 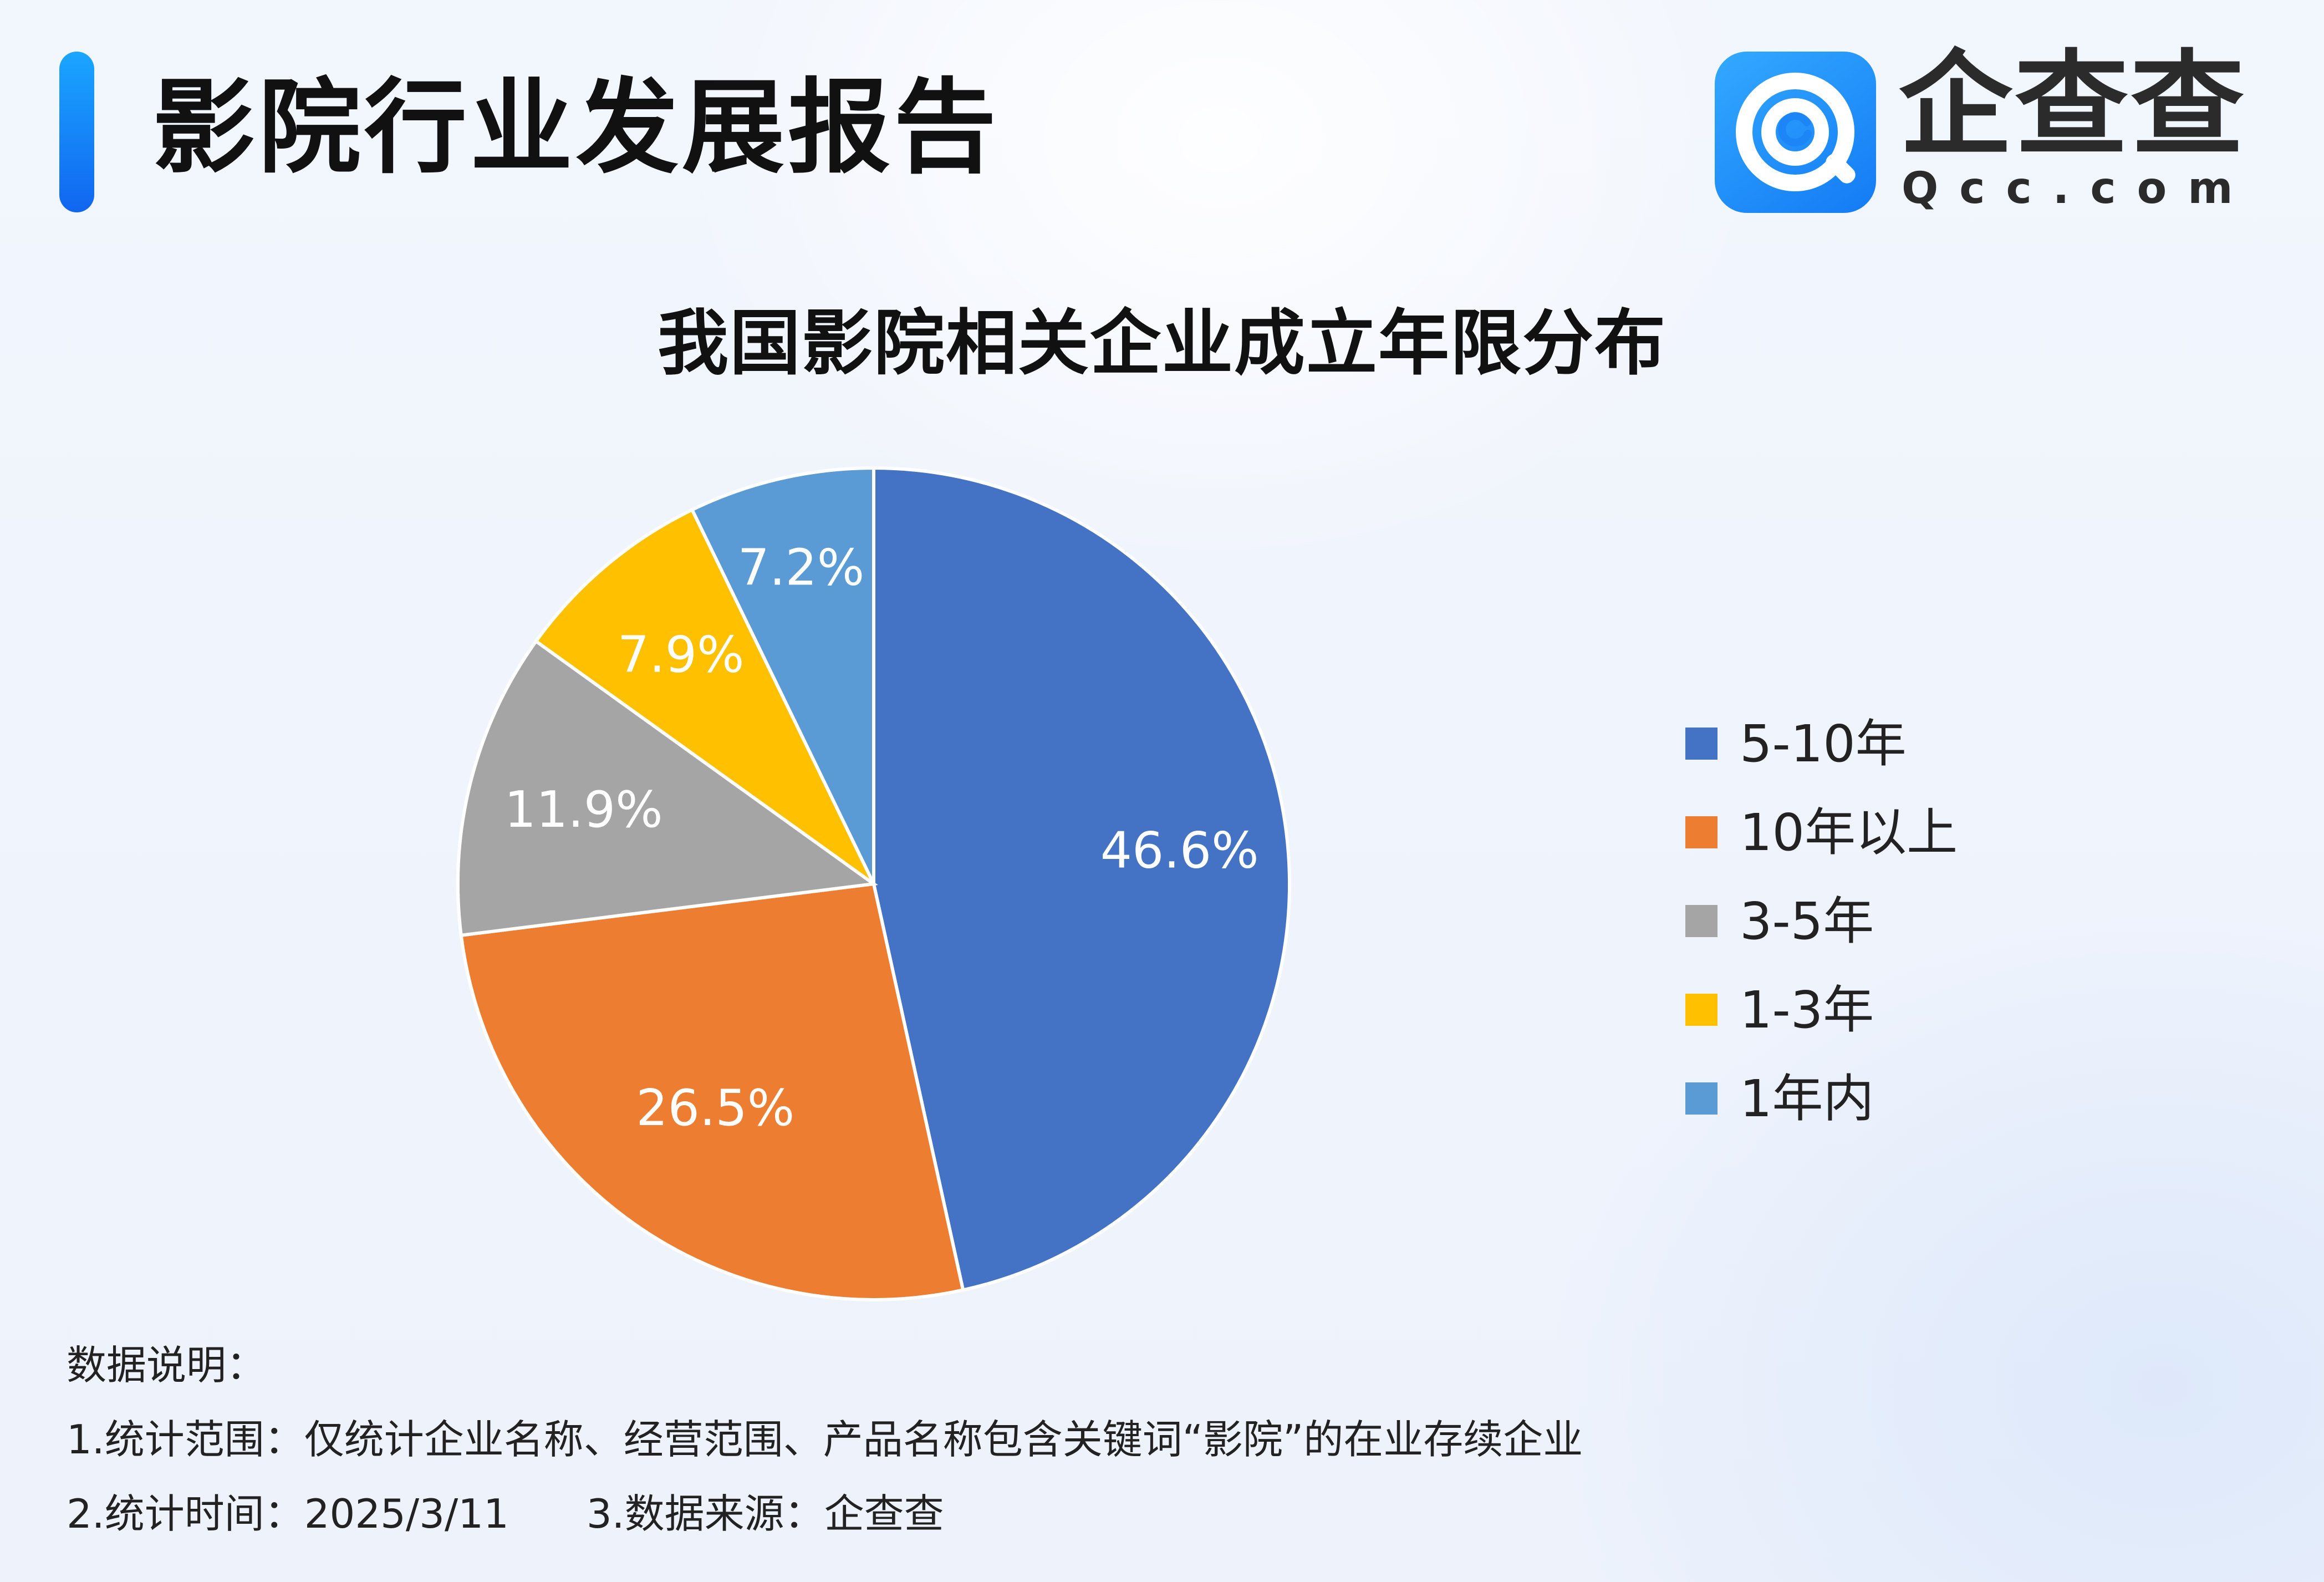 I want to click on pie-data-label-2: 26.5%, so click(x=715, y=1108).